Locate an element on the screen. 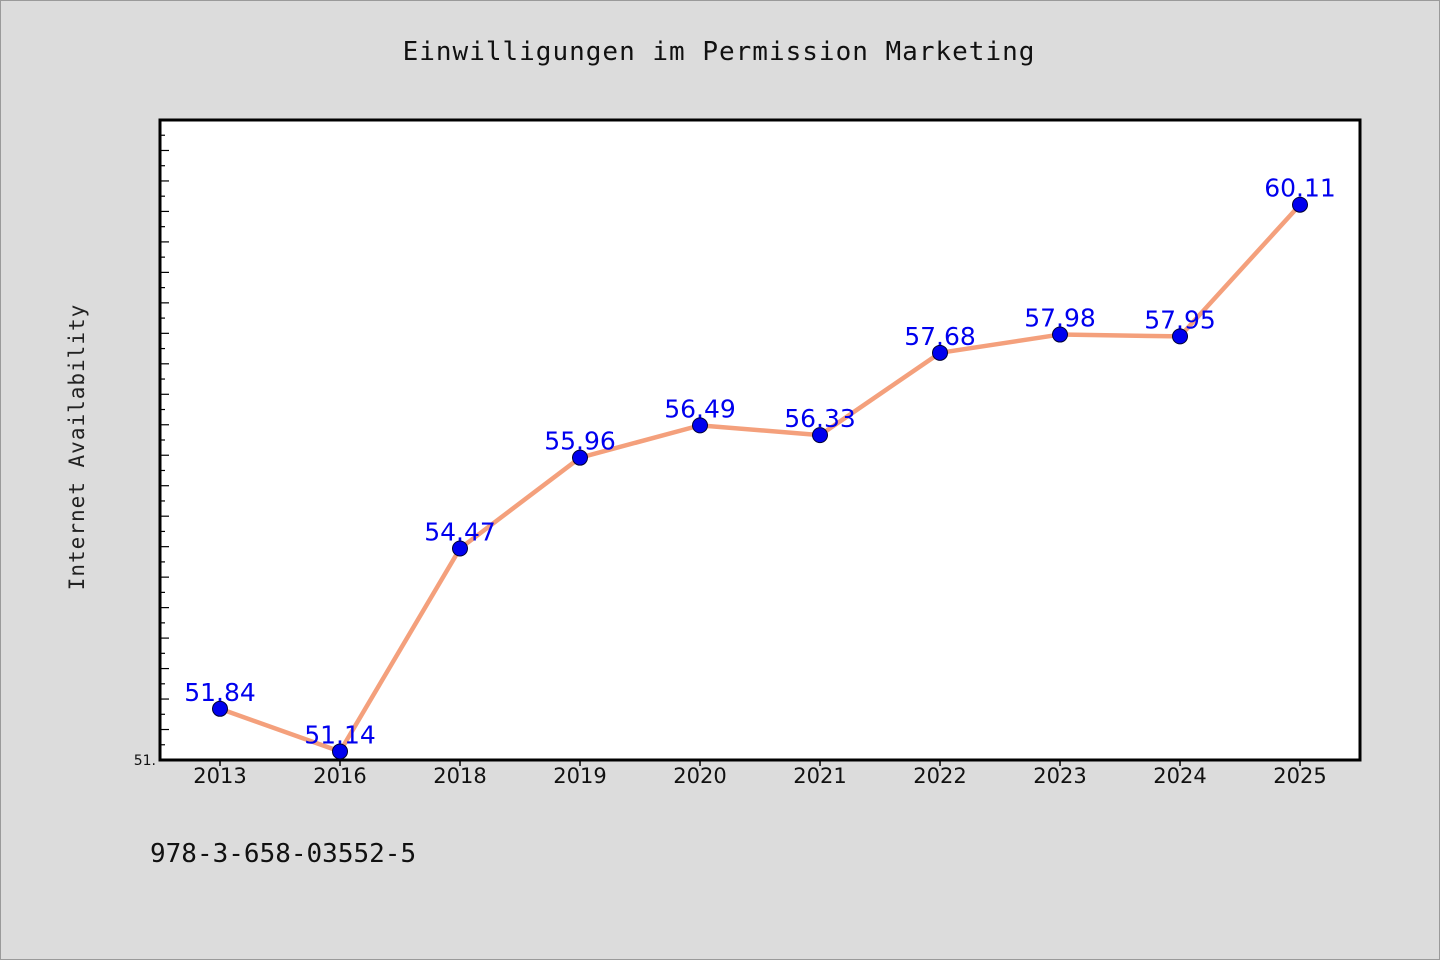  data-value-label: 55.96 is located at coordinates (580, 441).